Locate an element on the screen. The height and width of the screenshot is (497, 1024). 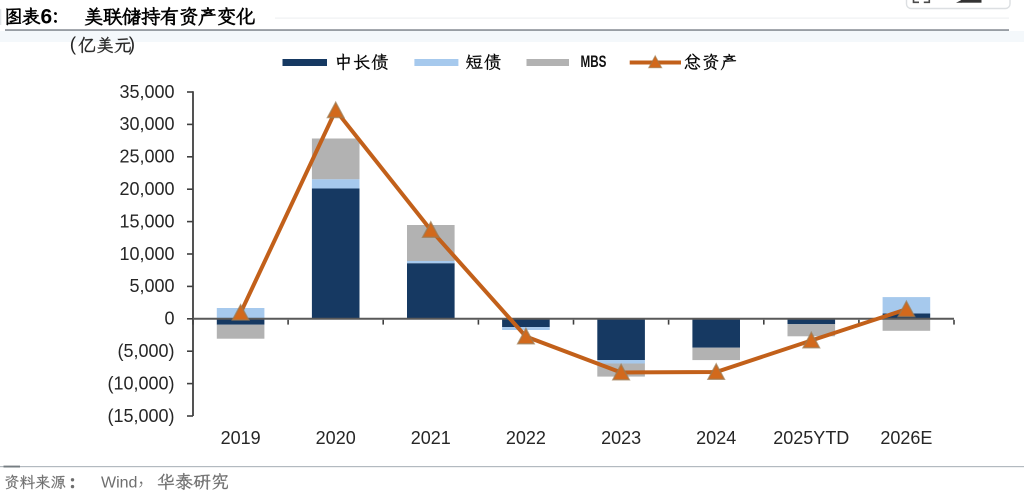
svg-text: (15,000) is located at coordinates (140, 416).